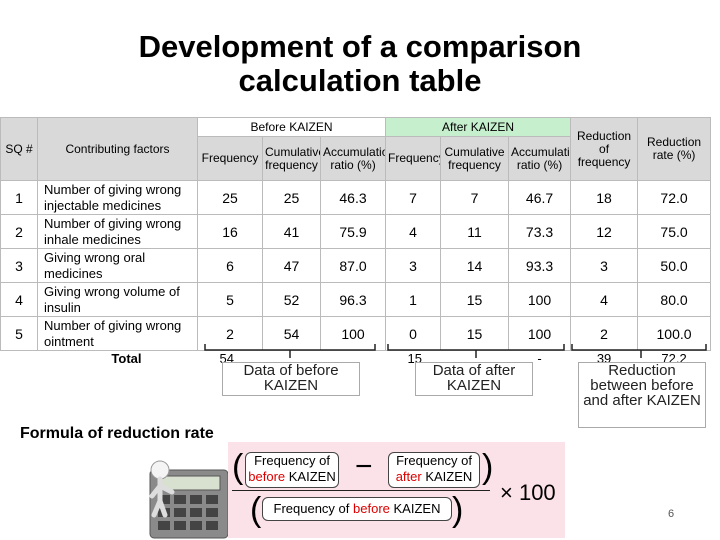  I want to click on cell: 80.0, so click(674, 299).